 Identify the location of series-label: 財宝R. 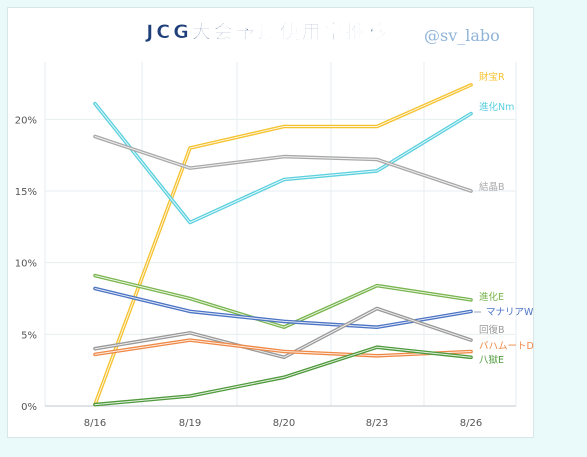
(492, 77).